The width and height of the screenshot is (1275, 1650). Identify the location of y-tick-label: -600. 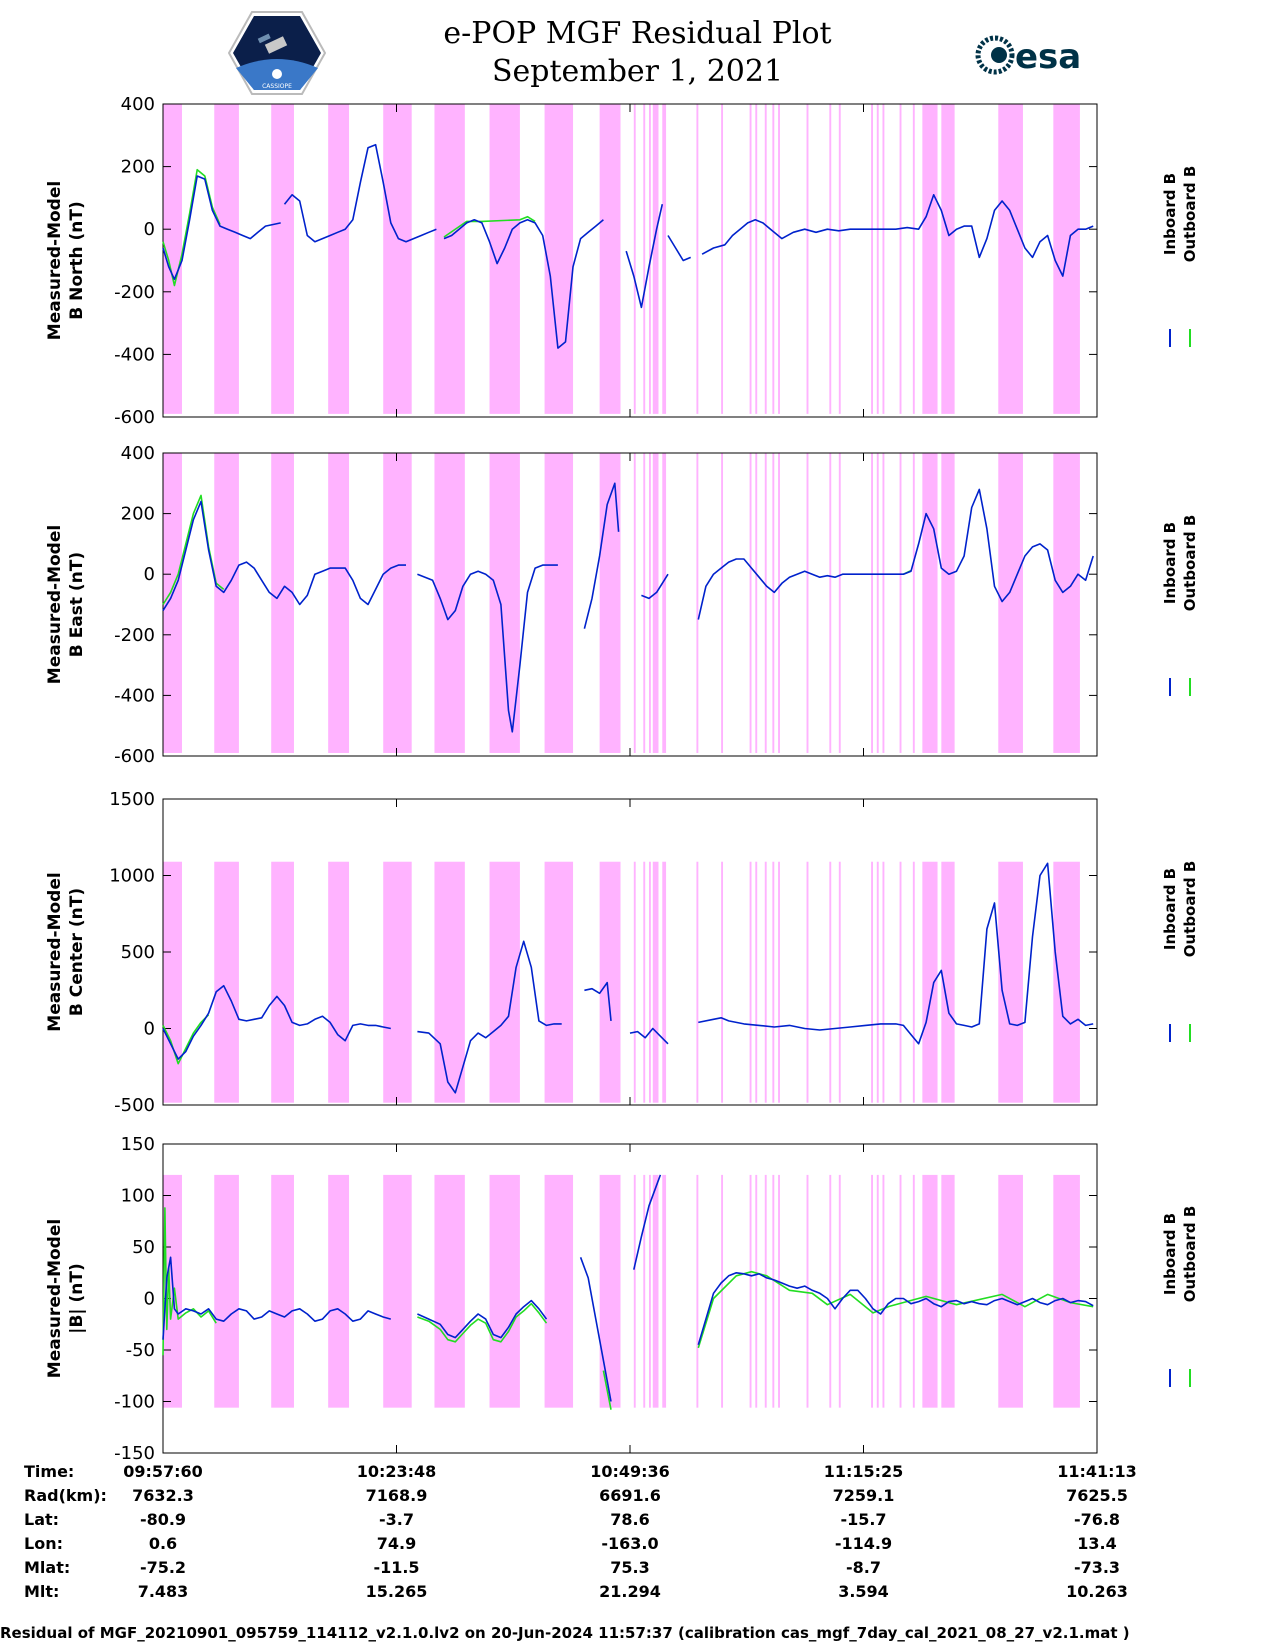
(134, 417).